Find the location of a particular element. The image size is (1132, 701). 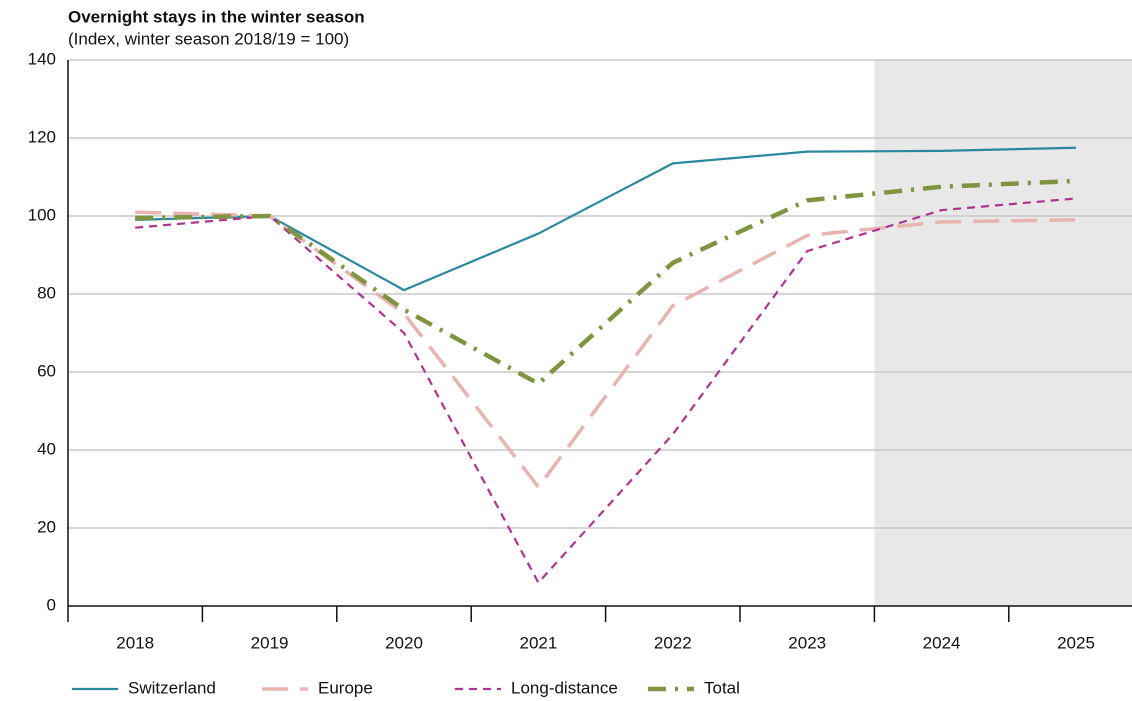

legend-label: Long-distance is located at coordinates (564, 687).